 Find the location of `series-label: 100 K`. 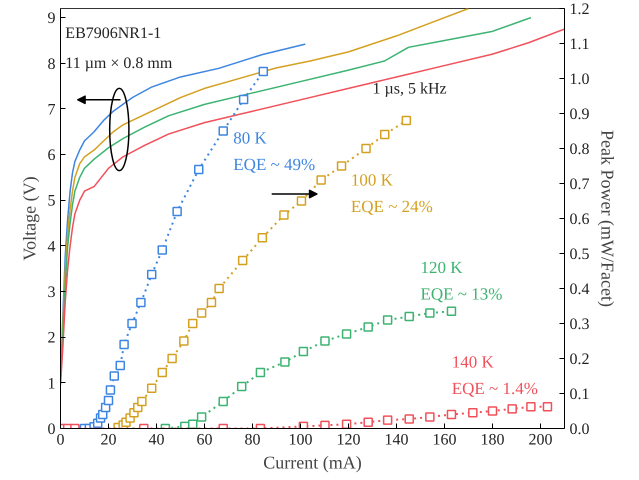

series-label: 100 K is located at coordinates (372, 180).